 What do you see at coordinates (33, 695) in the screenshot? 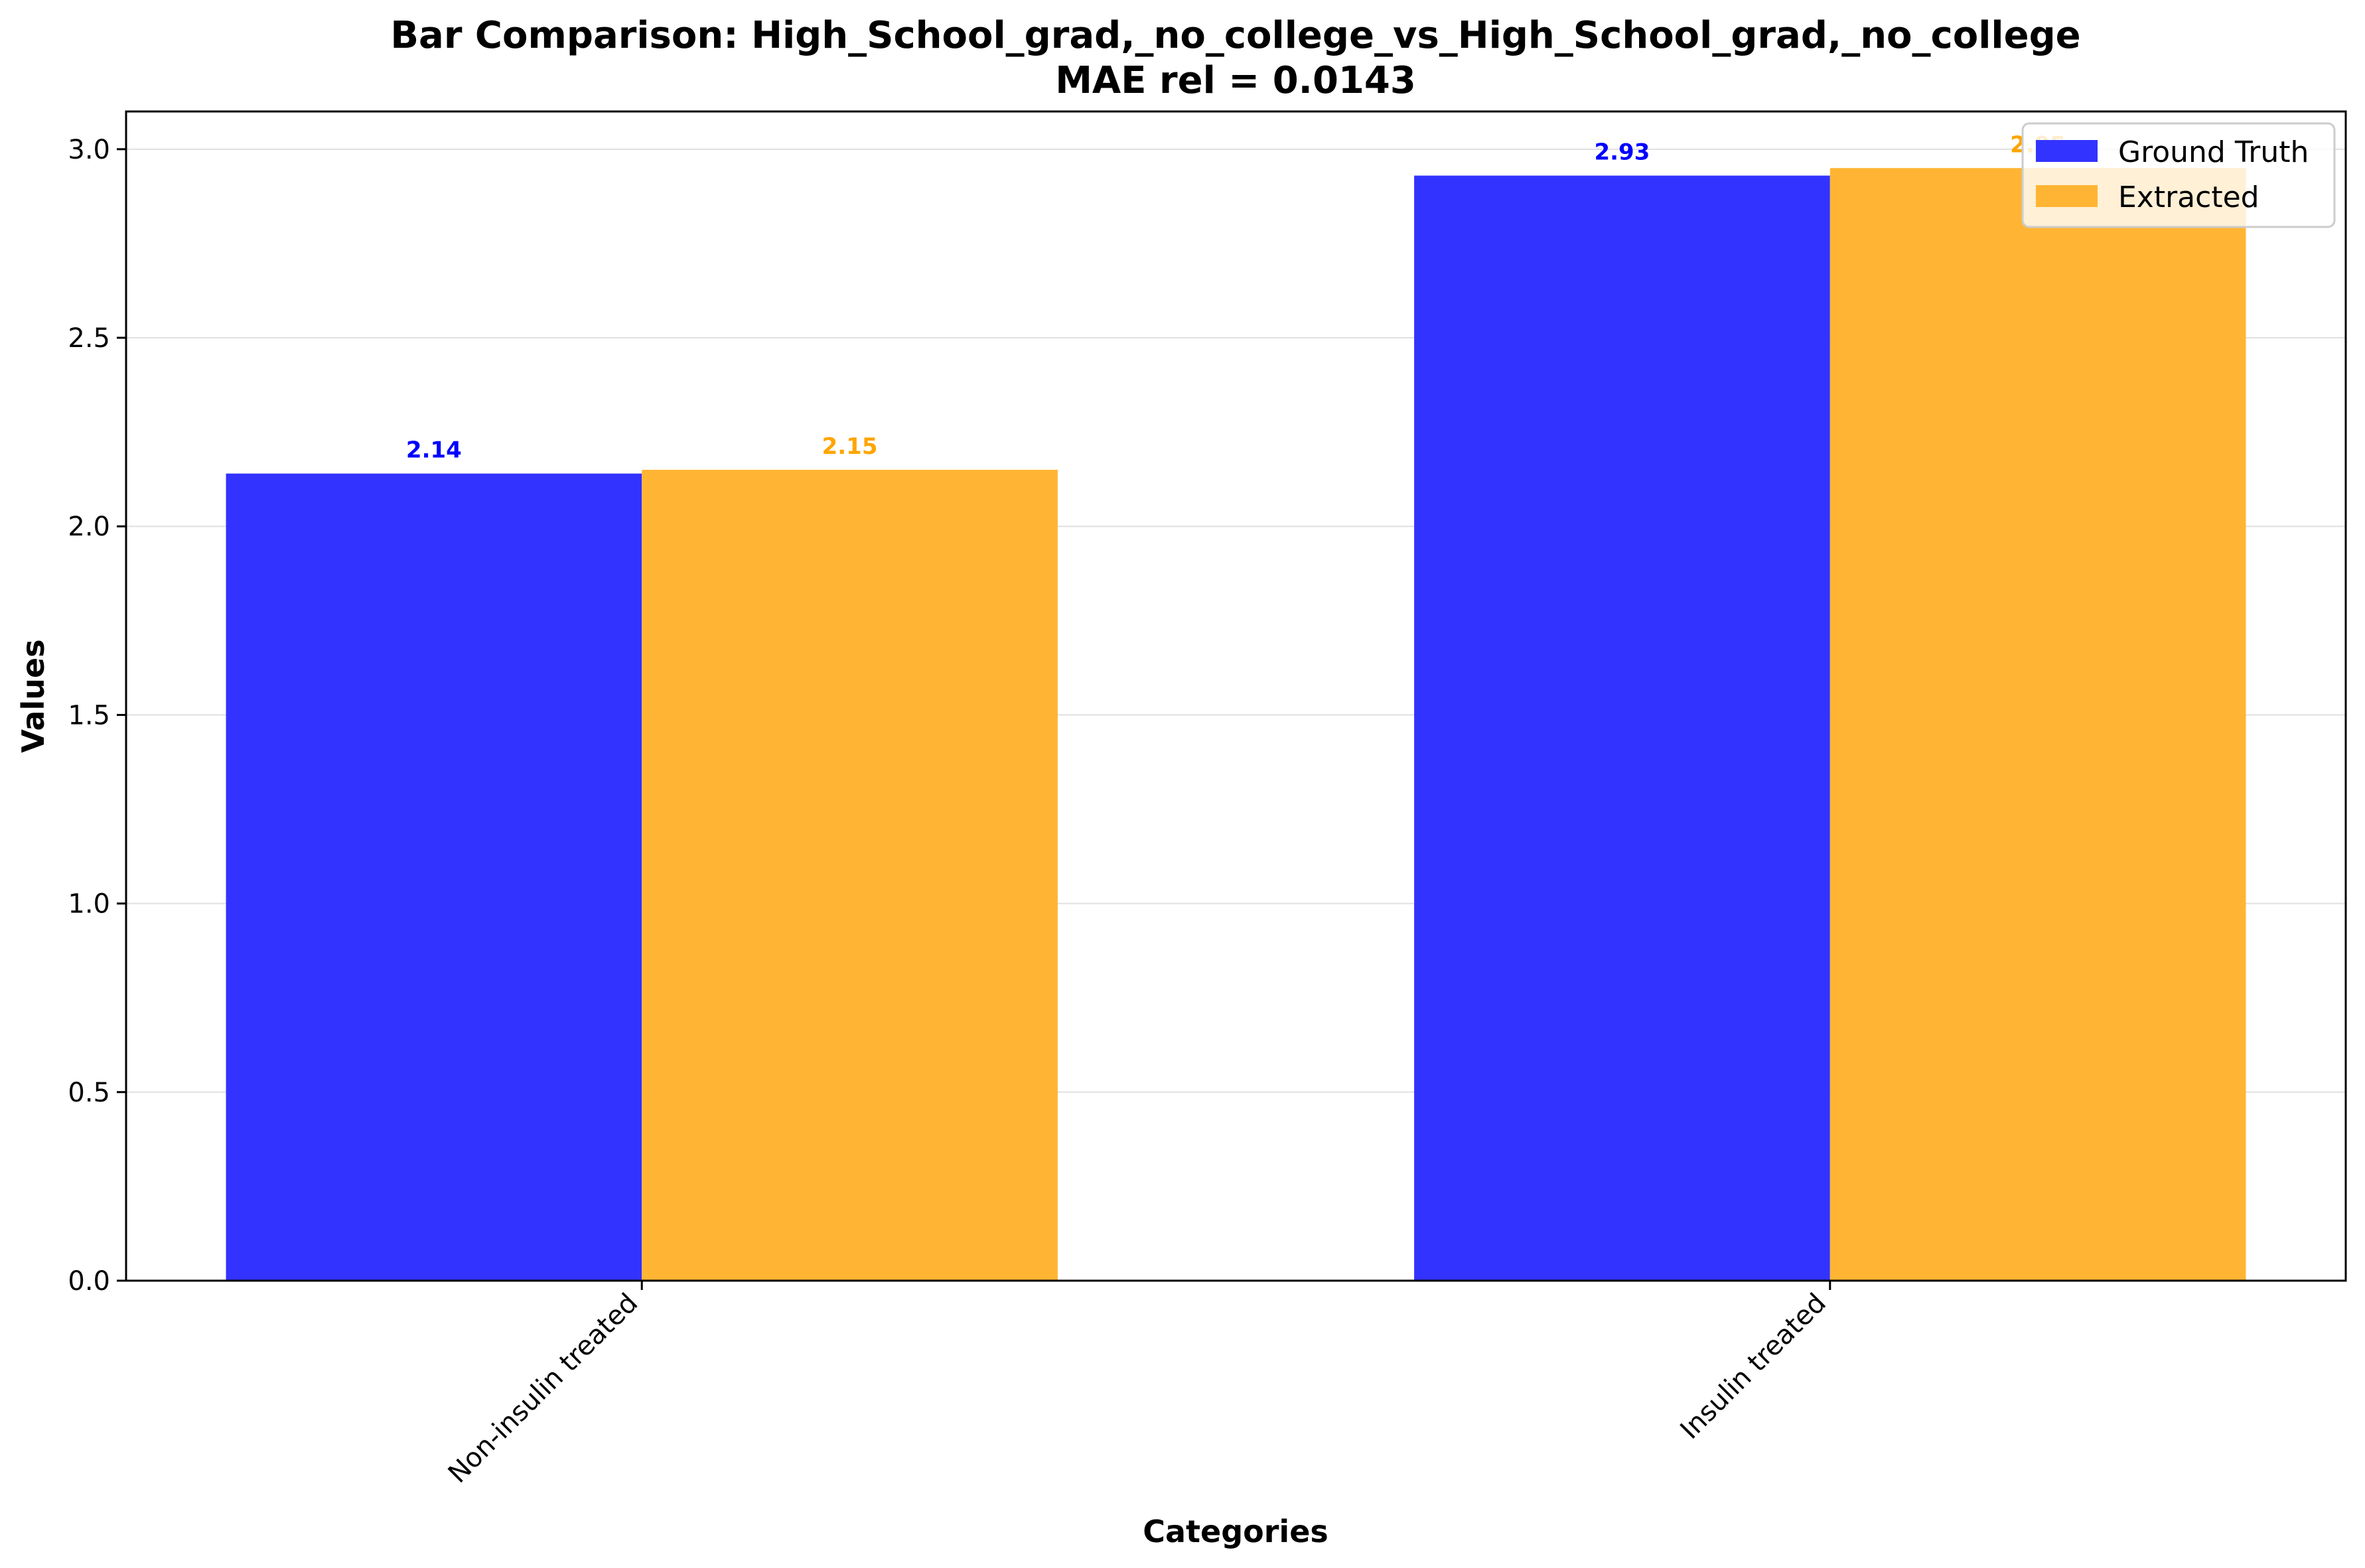
I see `y-axis-label: Values` at bounding box center [33, 695].